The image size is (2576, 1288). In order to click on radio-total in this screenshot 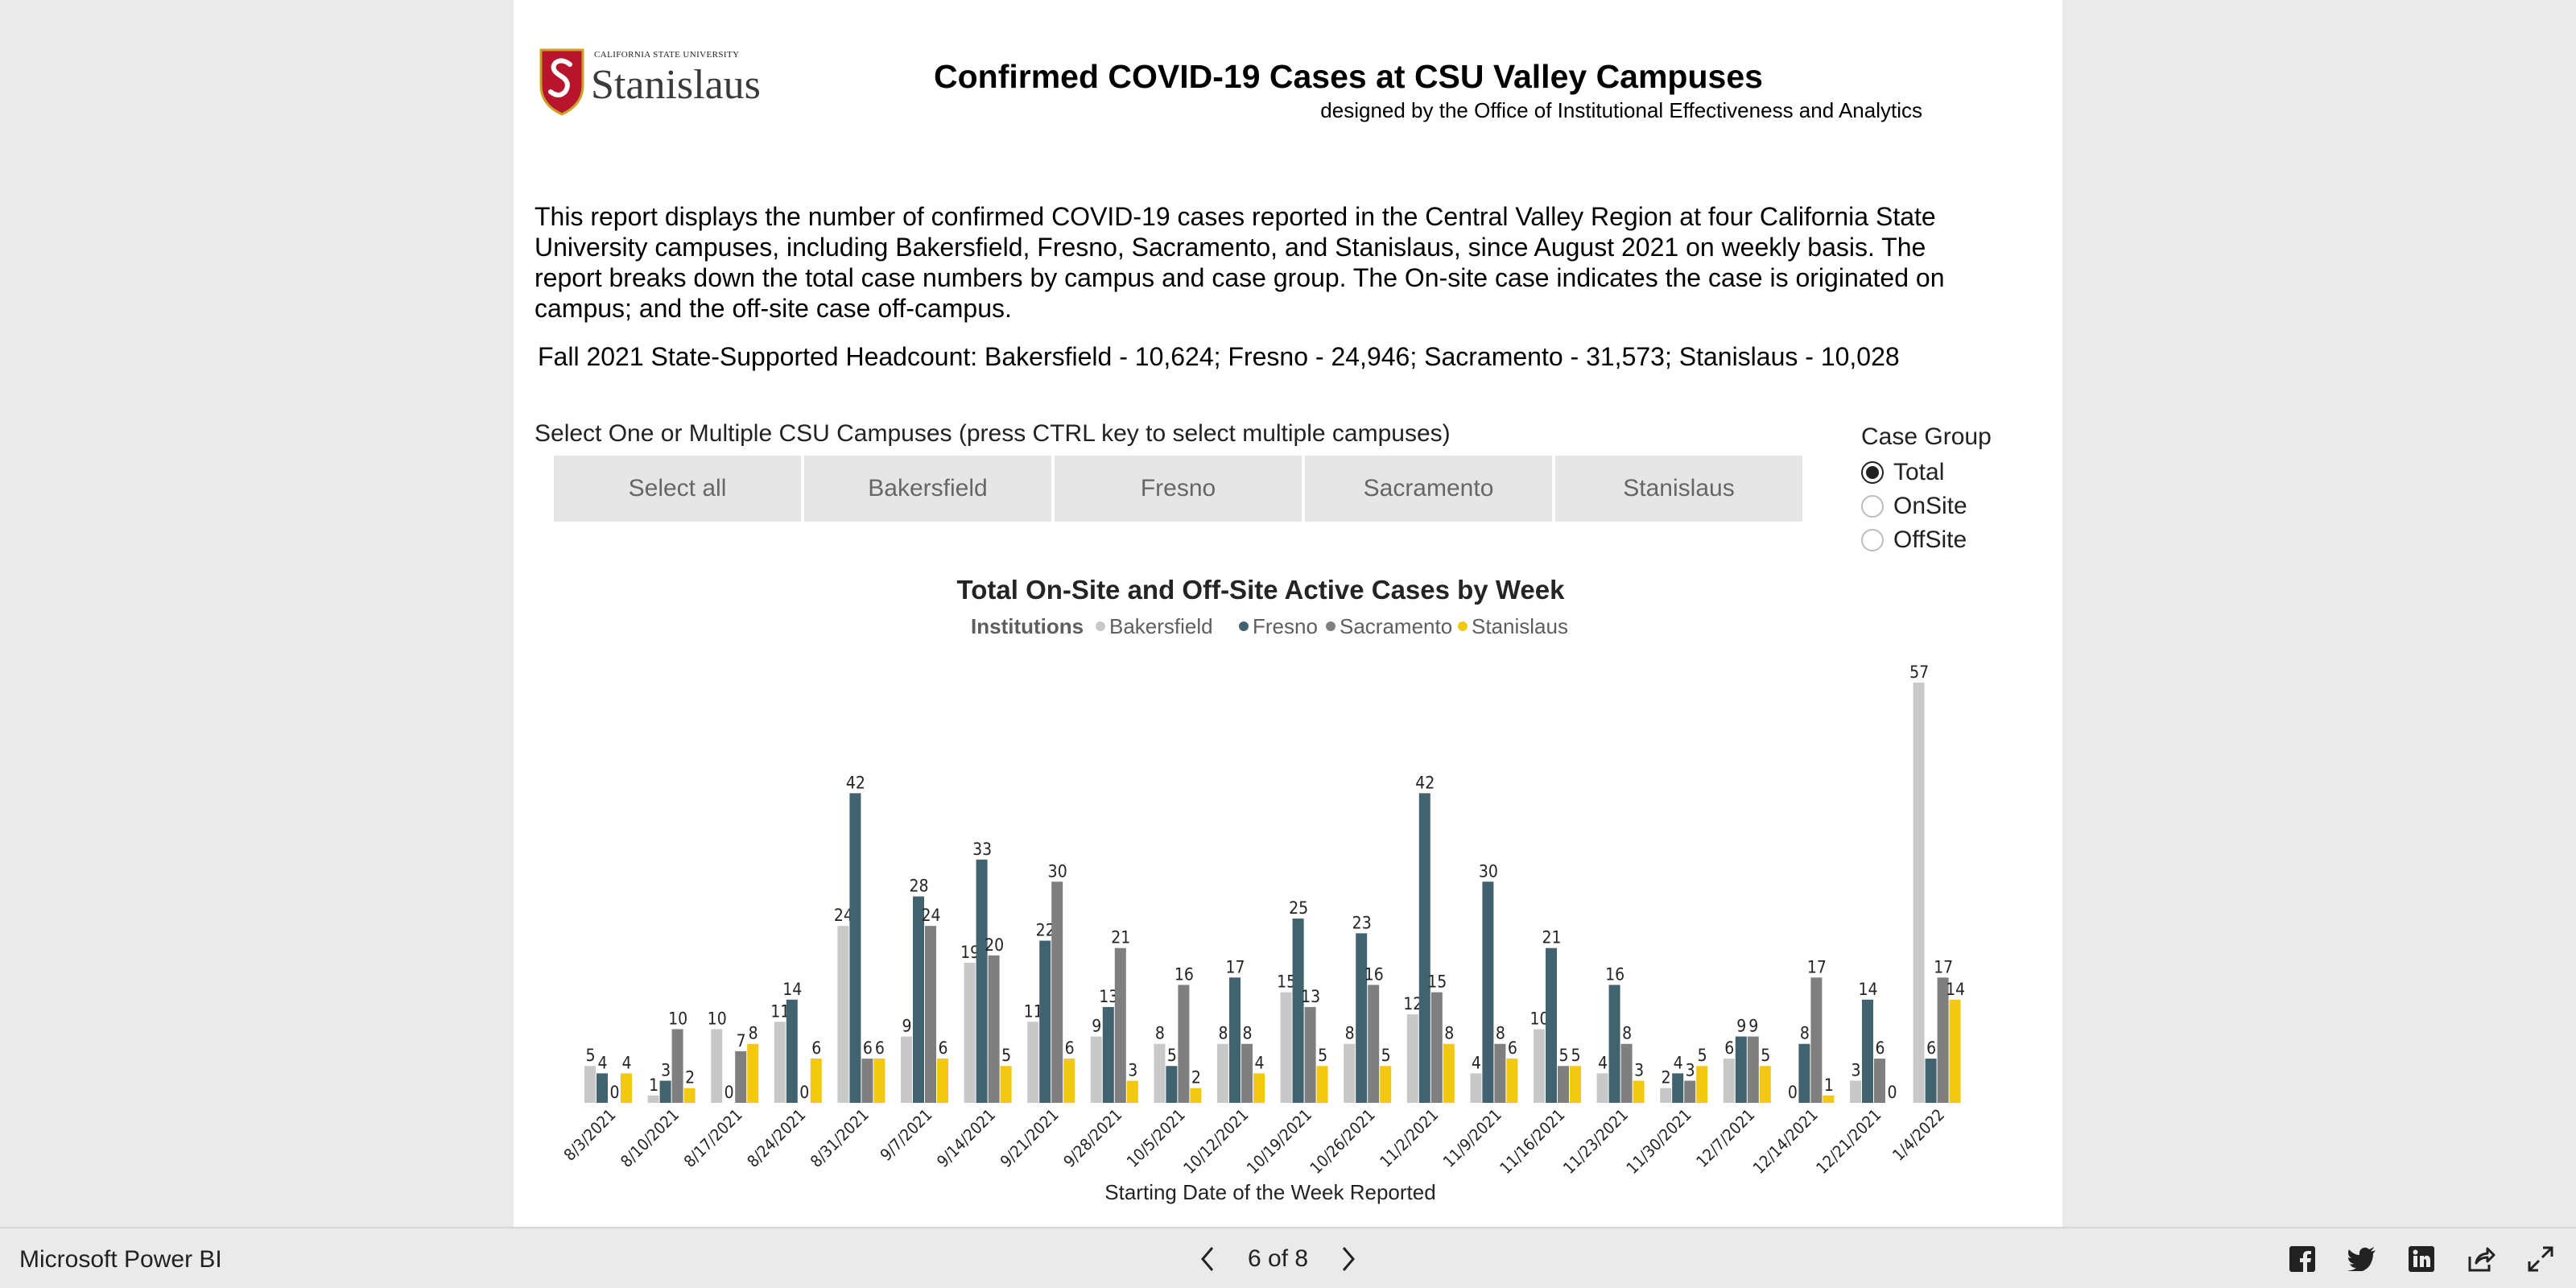, I will do `click(1872, 472)`.